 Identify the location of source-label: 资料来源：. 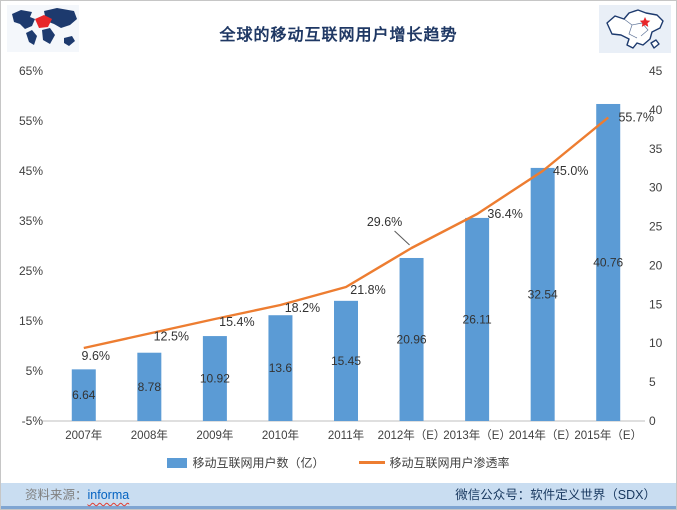
(56, 495).